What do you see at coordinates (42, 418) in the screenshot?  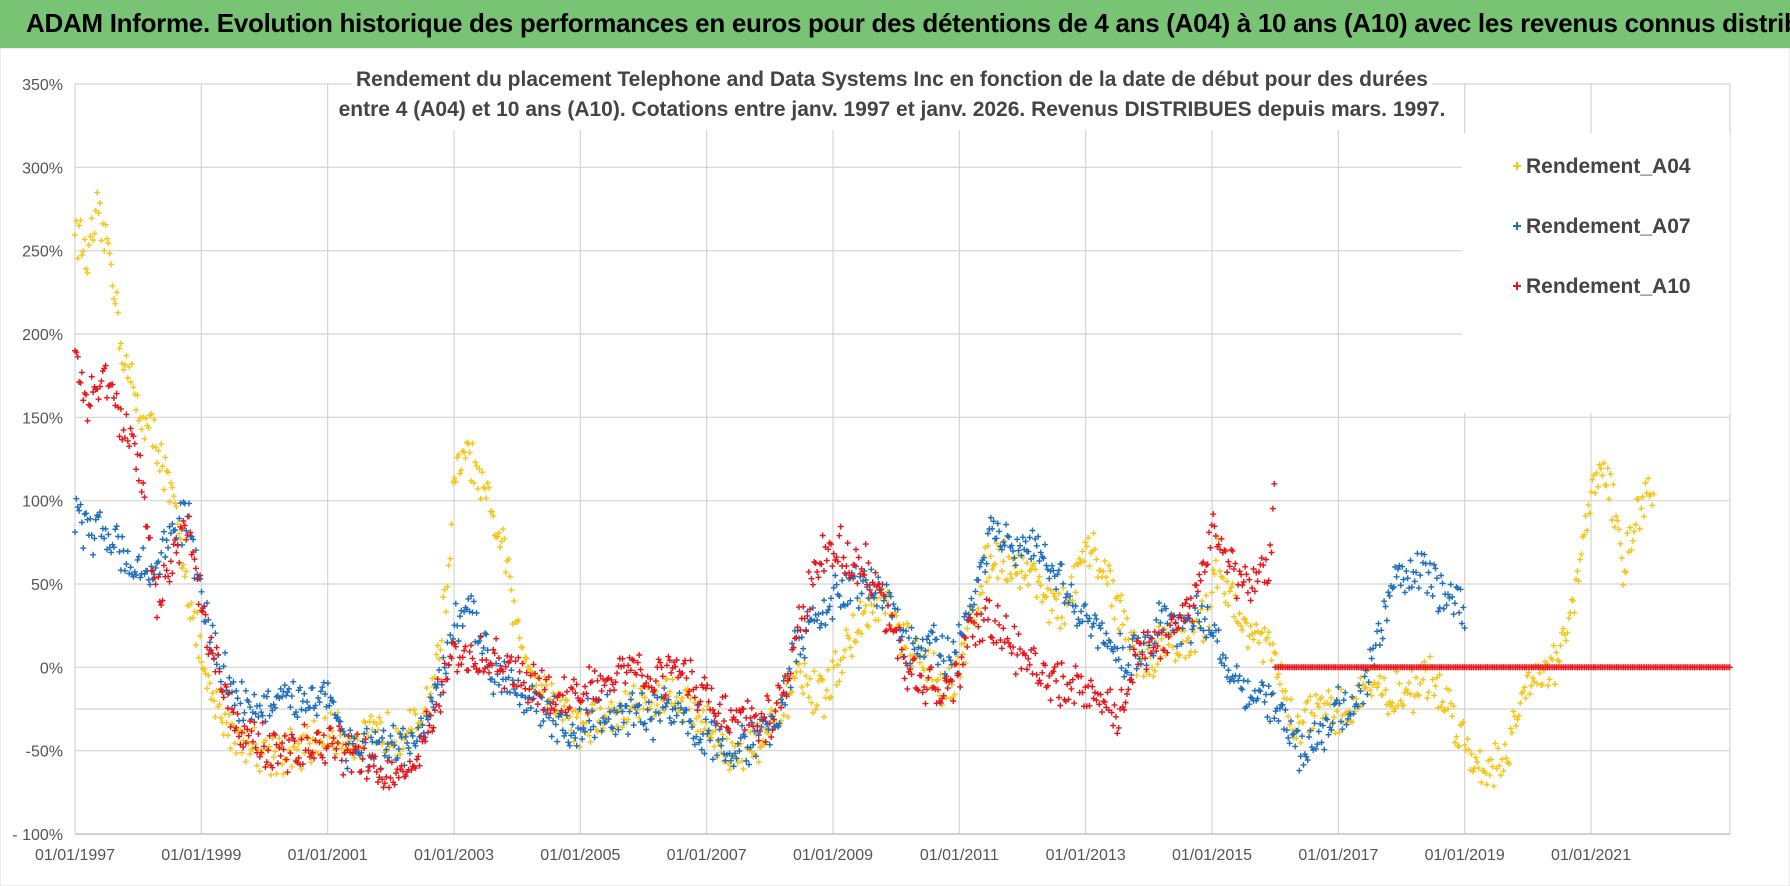 I see `y-tick-label: 150%` at bounding box center [42, 418].